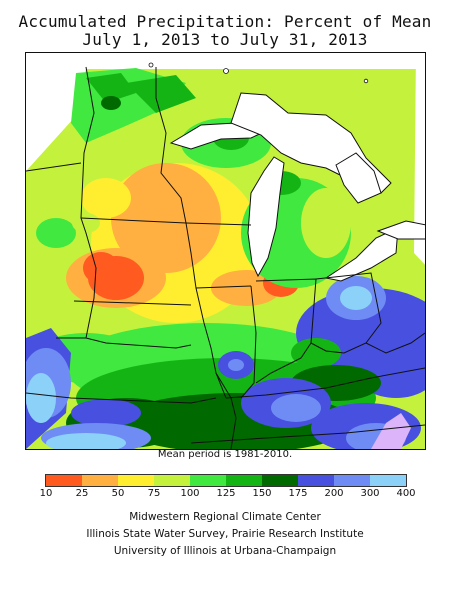  What do you see at coordinates (262, 493) in the screenshot?
I see `legend-tick-label: 150` at bounding box center [262, 493].